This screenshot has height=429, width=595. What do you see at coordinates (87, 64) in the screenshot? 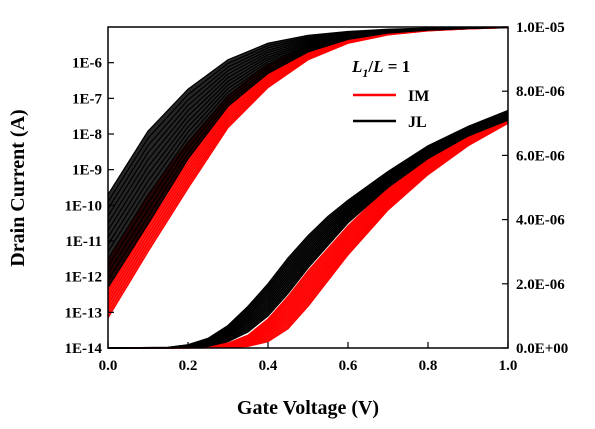
I see `left-tick-label: 1E-6` at bounding box center [87, 64].